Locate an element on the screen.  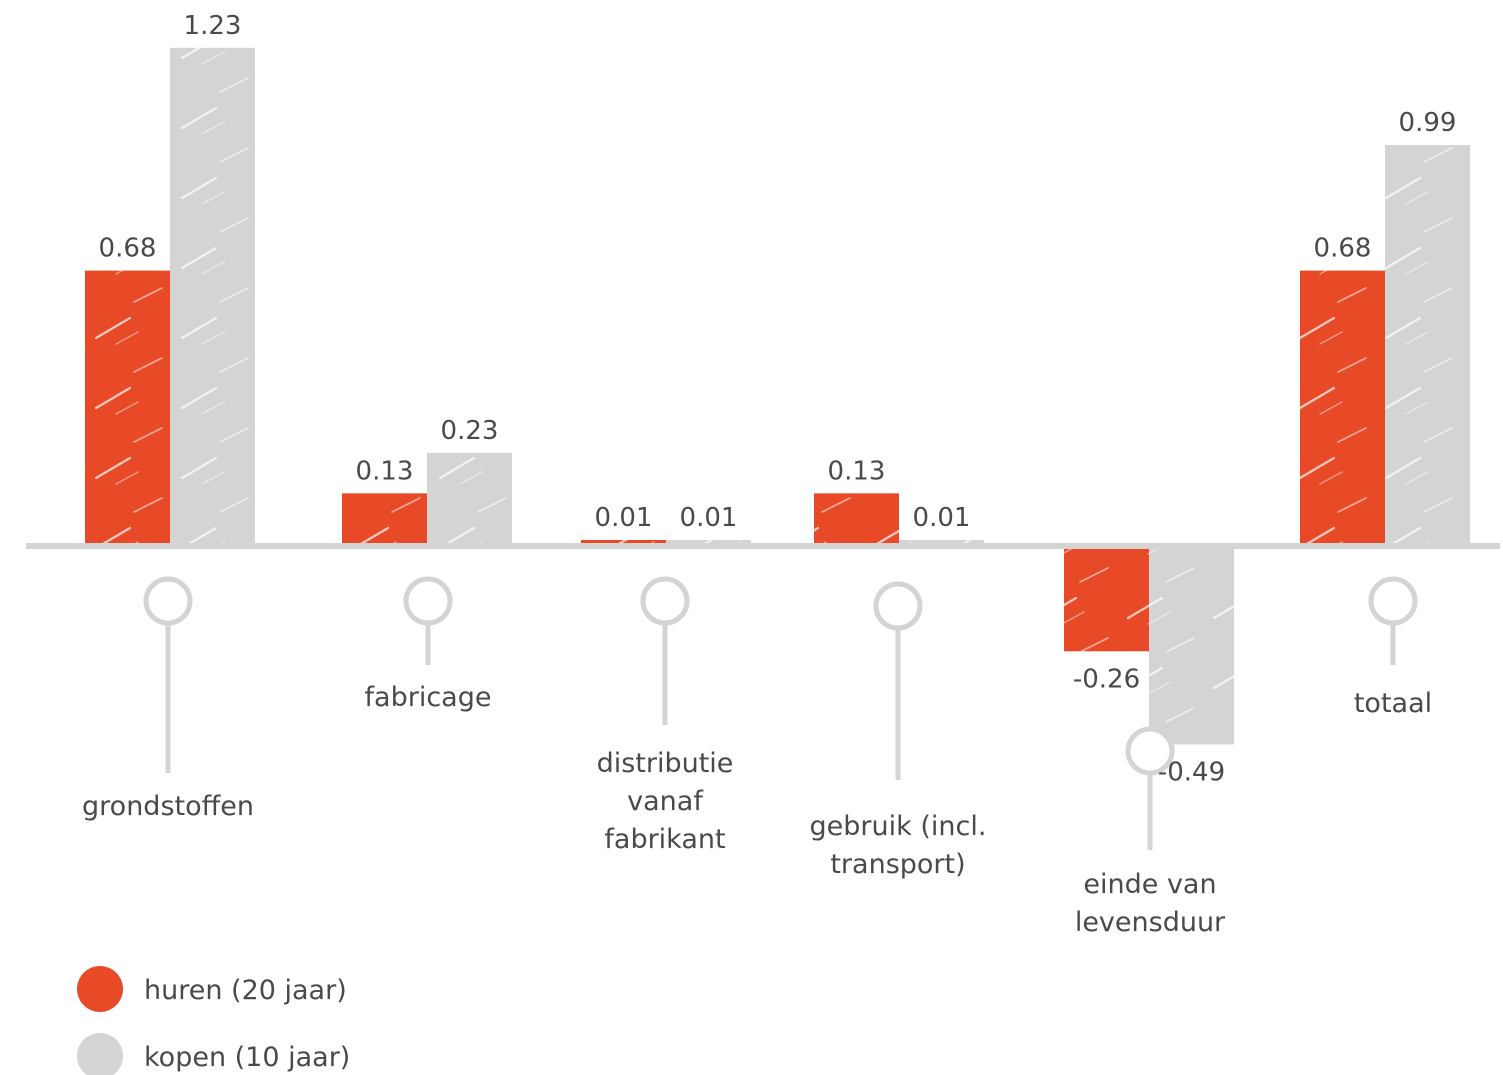
category-label-line: vanaf is located at coordinates (665, 801).